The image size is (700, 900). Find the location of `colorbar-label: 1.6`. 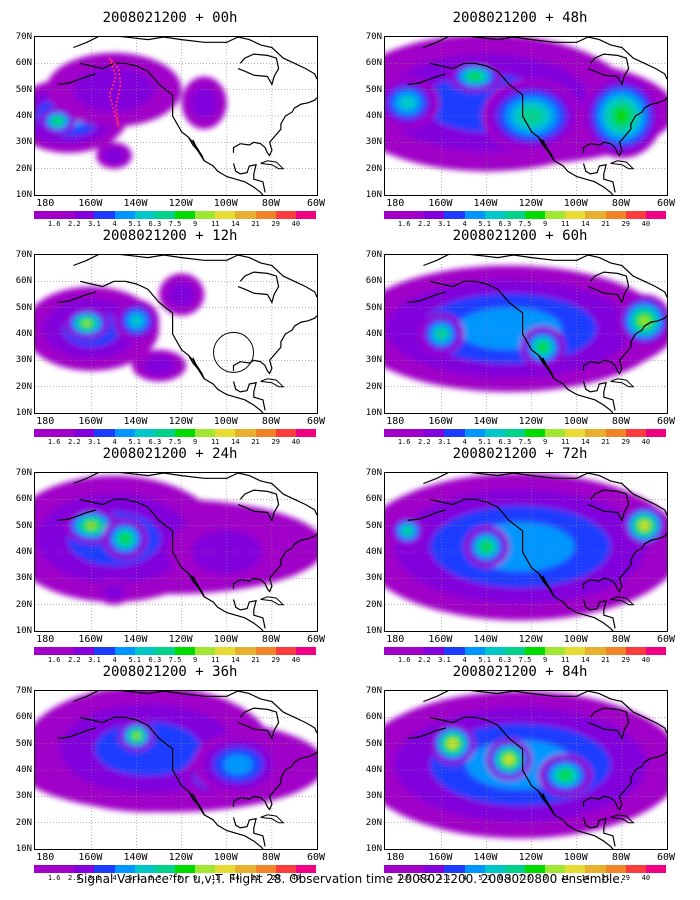

colorbar-label: 1.6 is located at coordinates (54, 442).